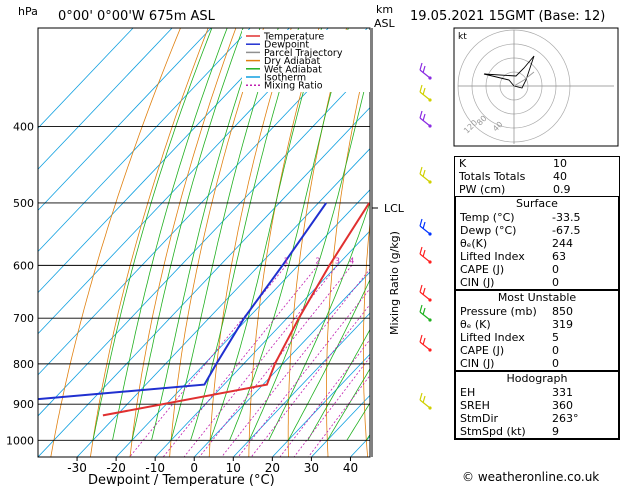  Describe the element at coordinates (394, 208) in the screenshot. I see `lcl-label: LCL` at that location.